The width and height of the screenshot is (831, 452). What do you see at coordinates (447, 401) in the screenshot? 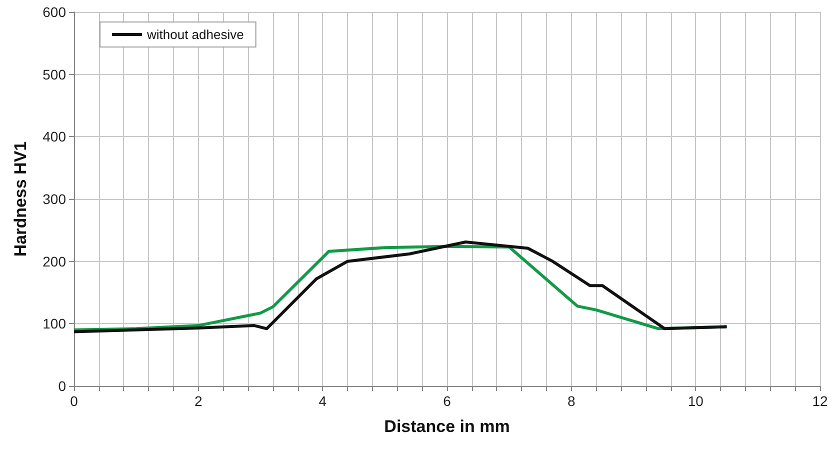
I see `x-tick-label: 6` at bounding box center [447, 401].